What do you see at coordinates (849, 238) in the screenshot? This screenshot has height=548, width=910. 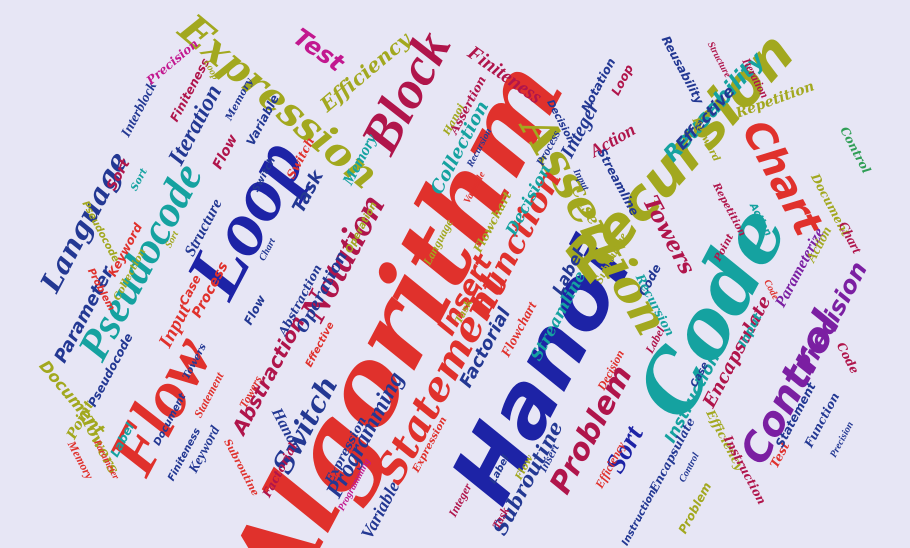 I see `word-cloud-word: Chart` at bounding box center [849, 238].